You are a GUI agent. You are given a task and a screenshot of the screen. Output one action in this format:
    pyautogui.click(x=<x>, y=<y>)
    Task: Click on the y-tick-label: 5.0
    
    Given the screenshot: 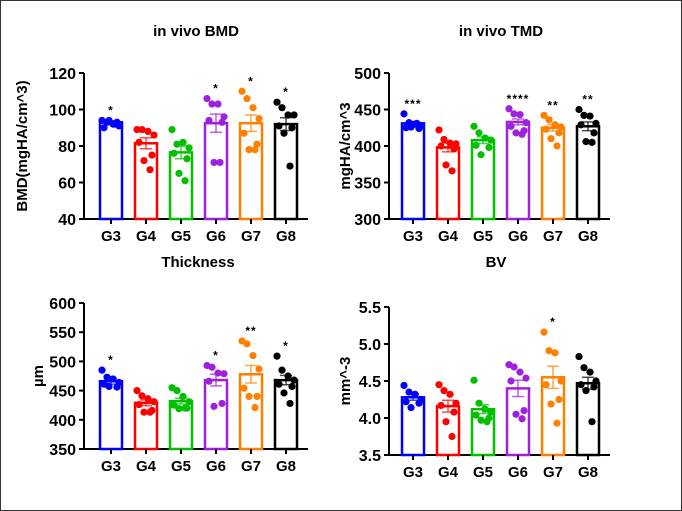 What is the action you would take?
    pyautogui.click(x=370, y=345)
    